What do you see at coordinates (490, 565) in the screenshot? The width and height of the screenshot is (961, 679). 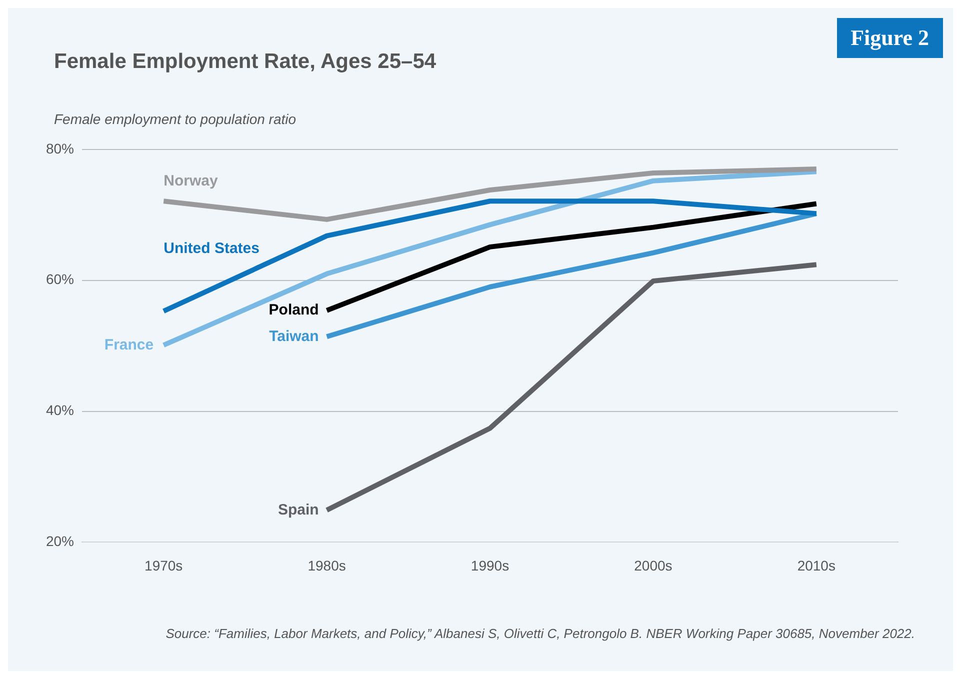 I see `x-tick-label: 1990s` at bounding box center [490, 565].